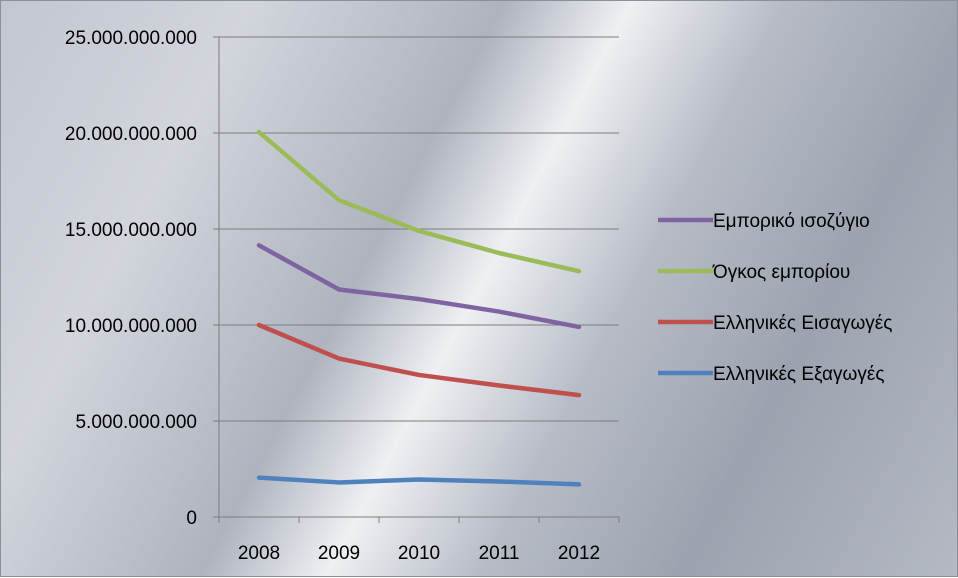 The height and width of the screenshot is (578, 958). What do you see at coordinates (798, 374) in the screenshot?
I see `legend-label: Ελληνικές Εξαγωγές` at bounding box center [798, 374].